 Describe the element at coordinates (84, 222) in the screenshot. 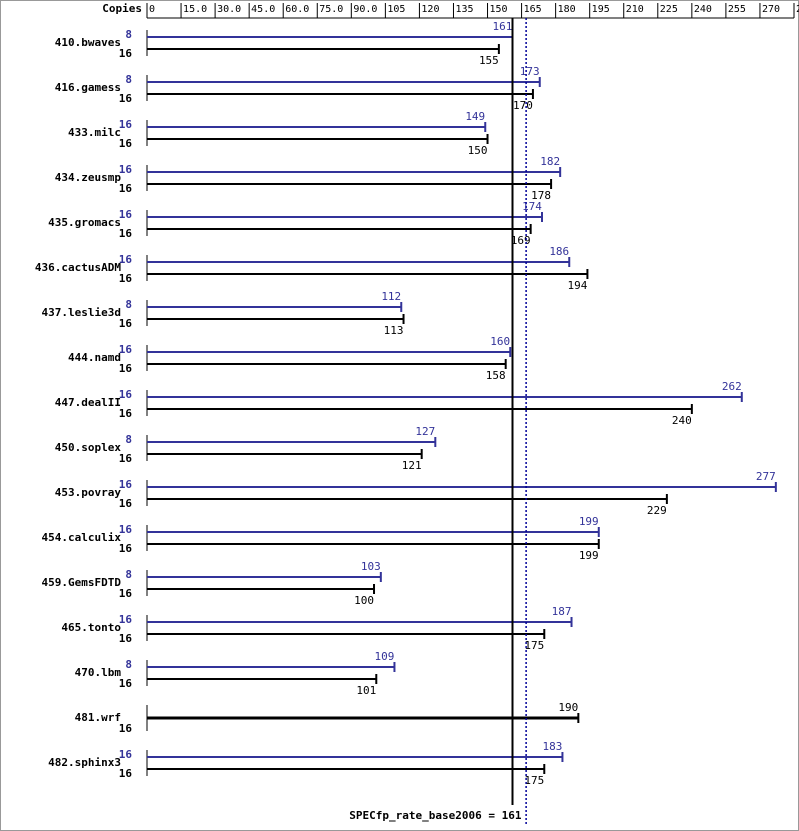

I see `benchmark-name: 435.gromacs` at that location.